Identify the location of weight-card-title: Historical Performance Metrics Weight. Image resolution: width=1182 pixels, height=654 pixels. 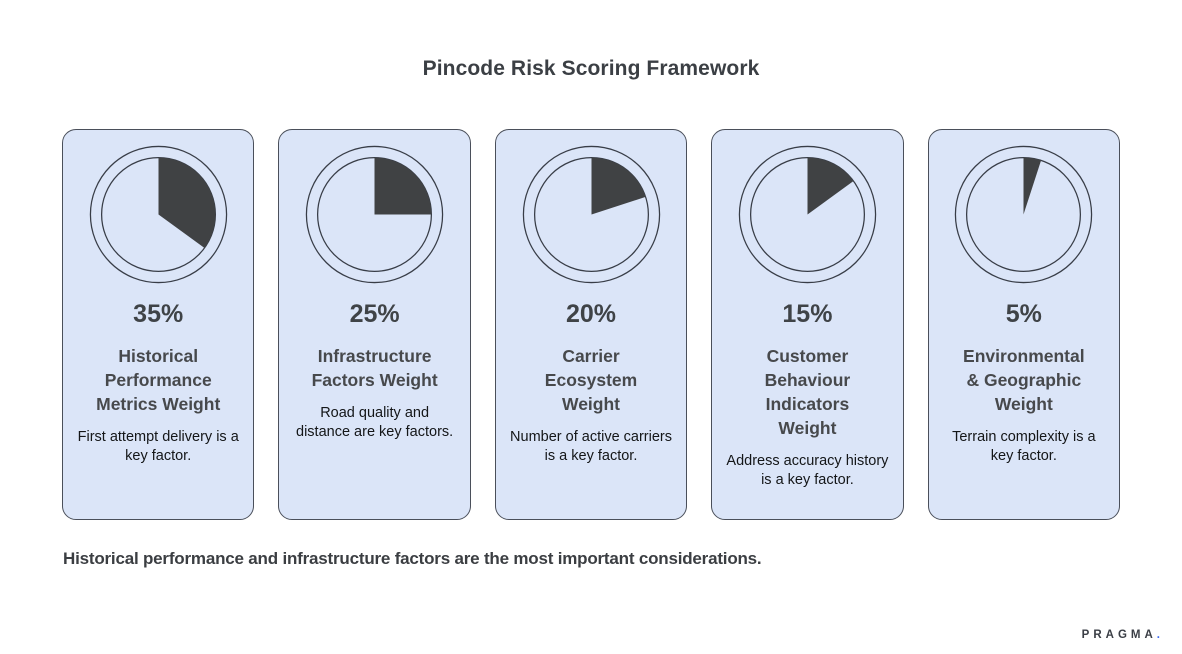
(158, 380).